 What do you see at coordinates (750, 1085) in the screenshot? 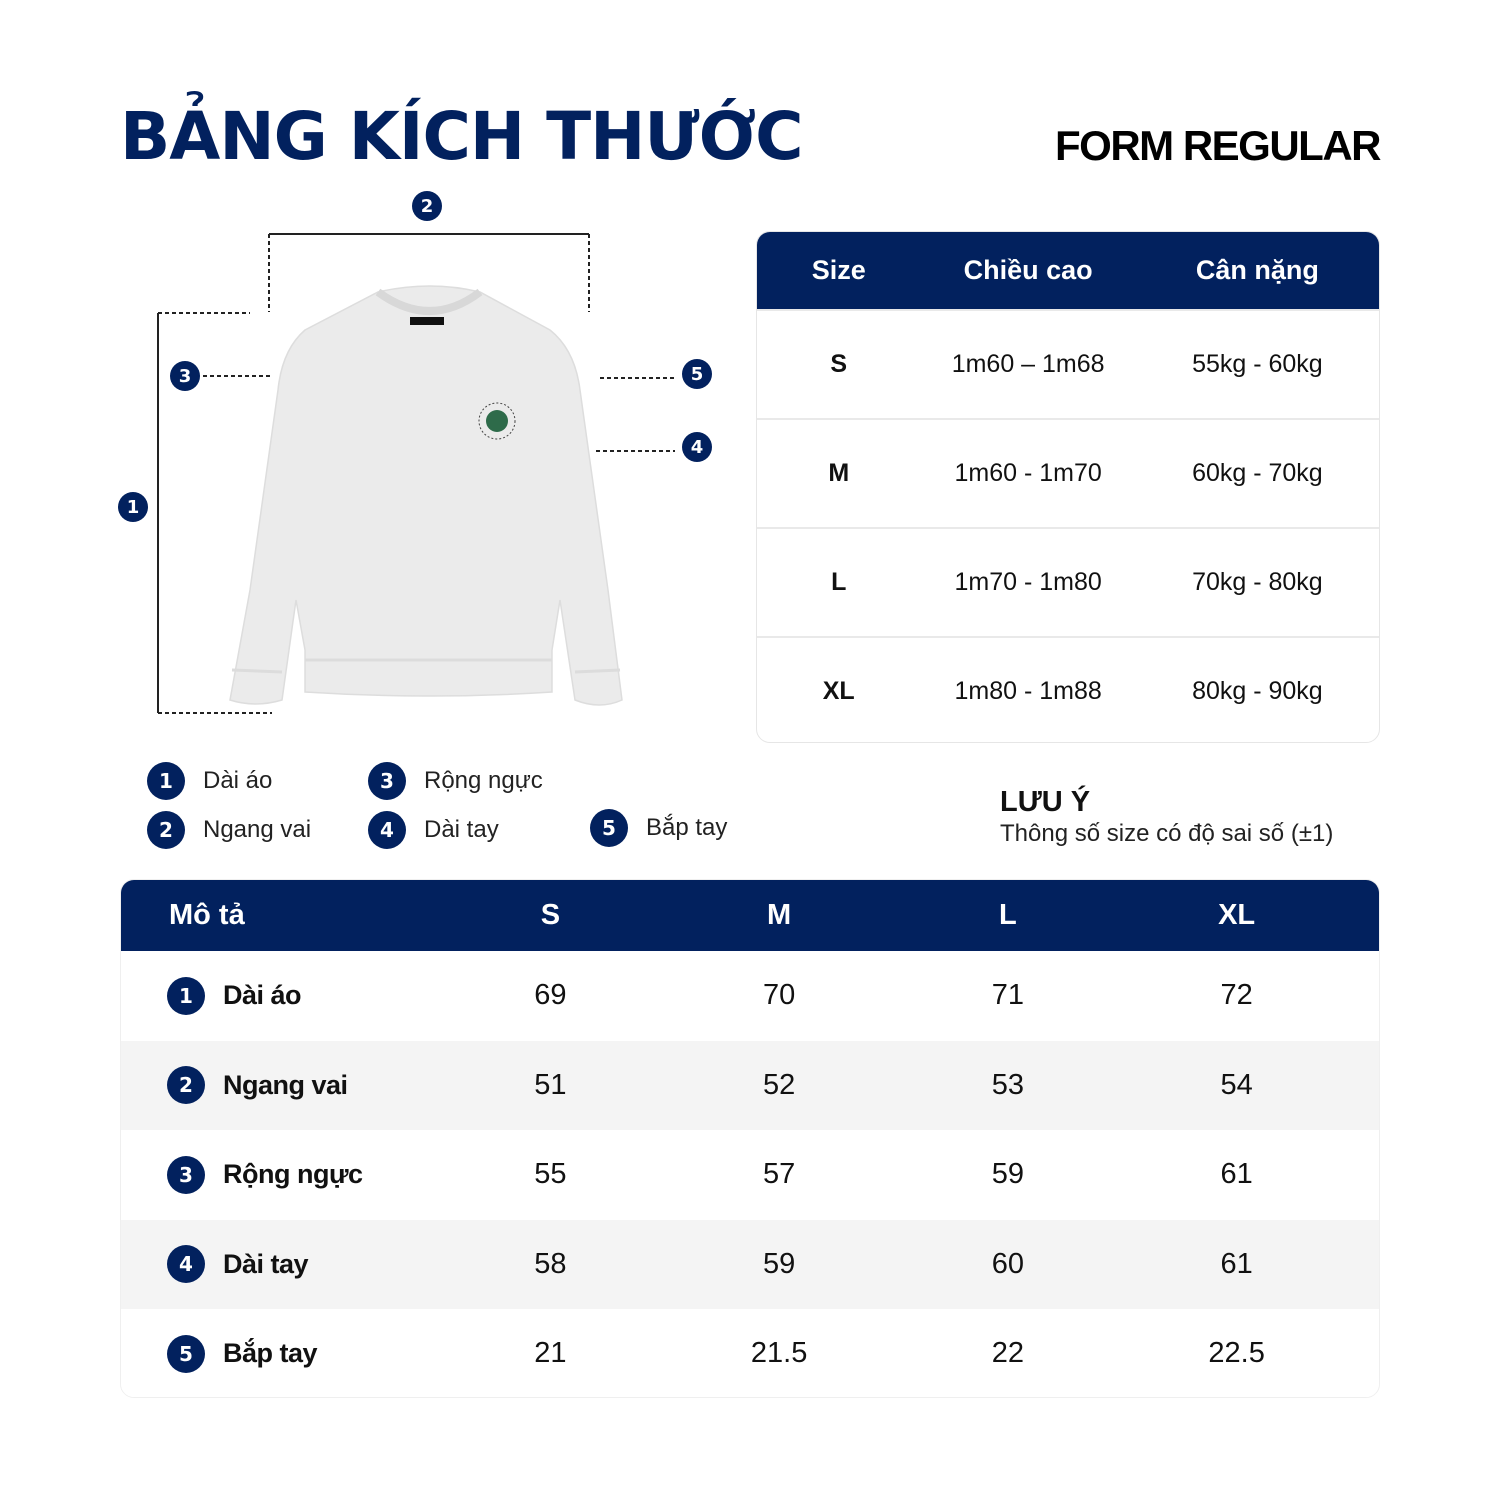
I see `table-row: 2 Ngang vai 51 52 53 54` at bounding box center [750, 1085].